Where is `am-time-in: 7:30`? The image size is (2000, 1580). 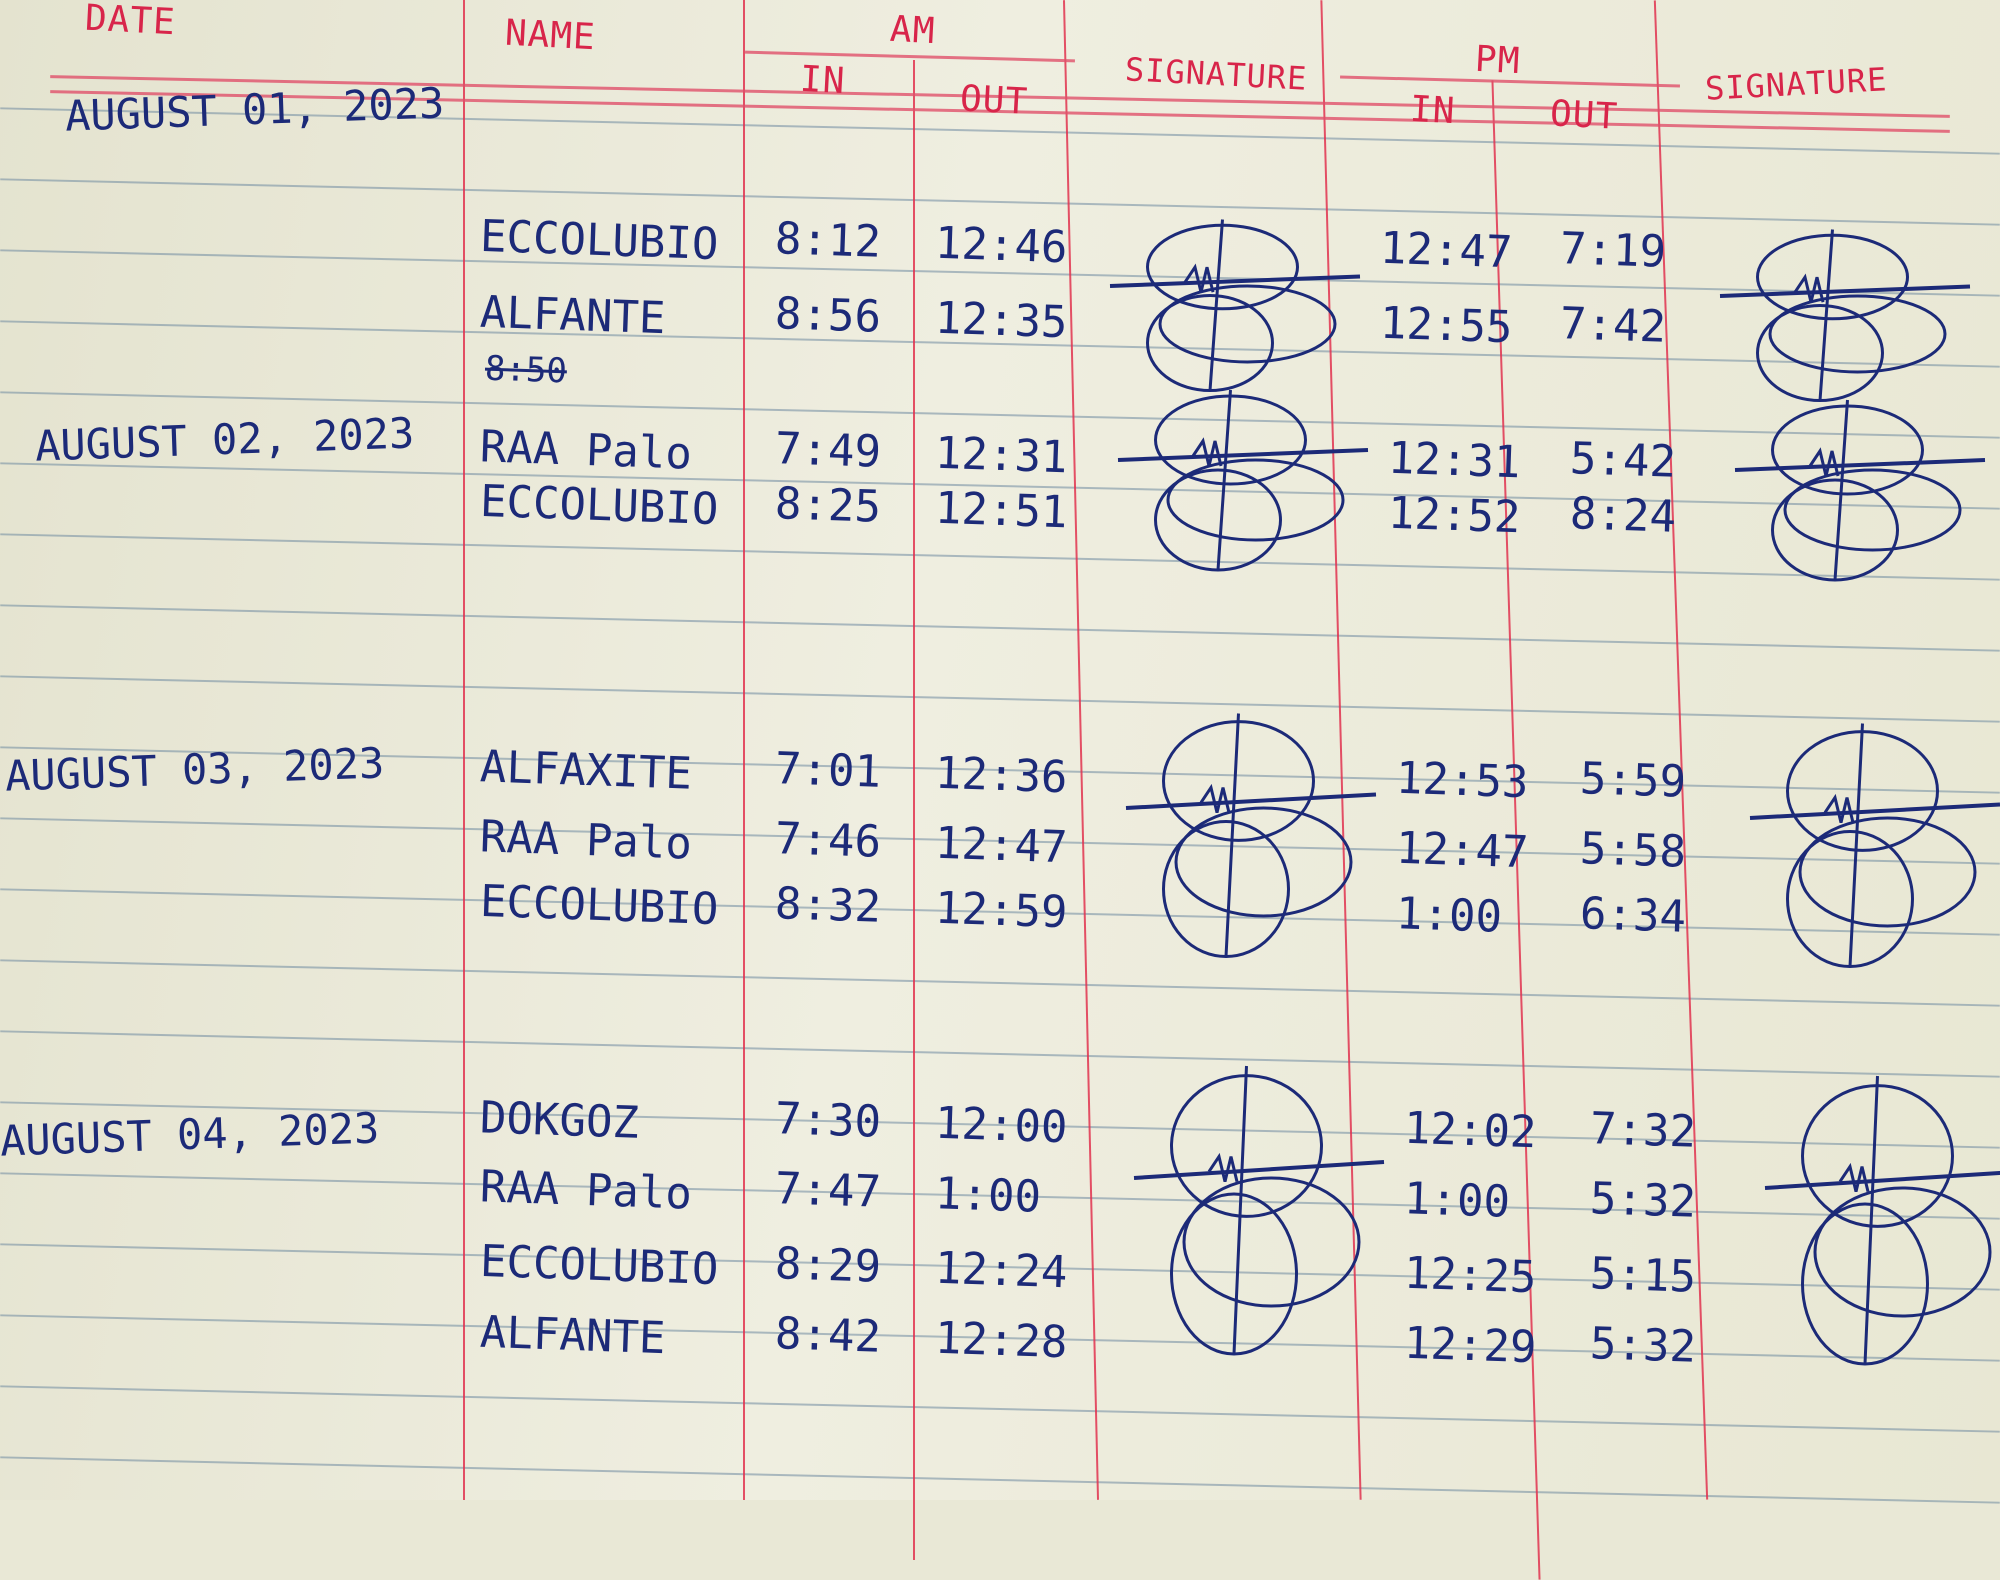
am-time-in: 7:30 is located at coordinates (828, 1120).